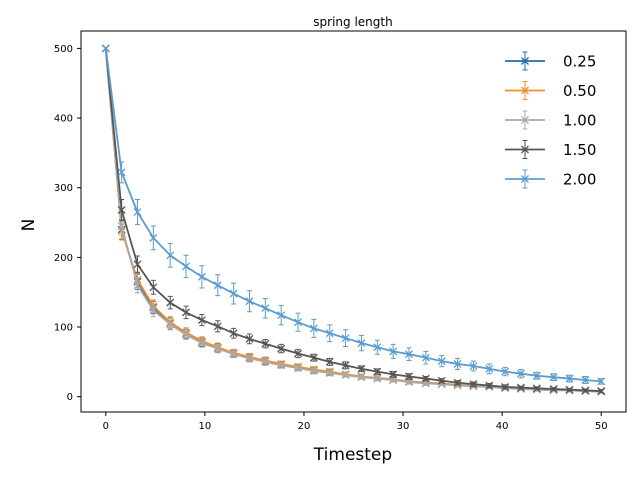 This screenshot has height=480, width=640. What do you see at coordinates (63, 328) in the screenshot?
I see `y-tick-label: 100` at bounding box center [63, 328].